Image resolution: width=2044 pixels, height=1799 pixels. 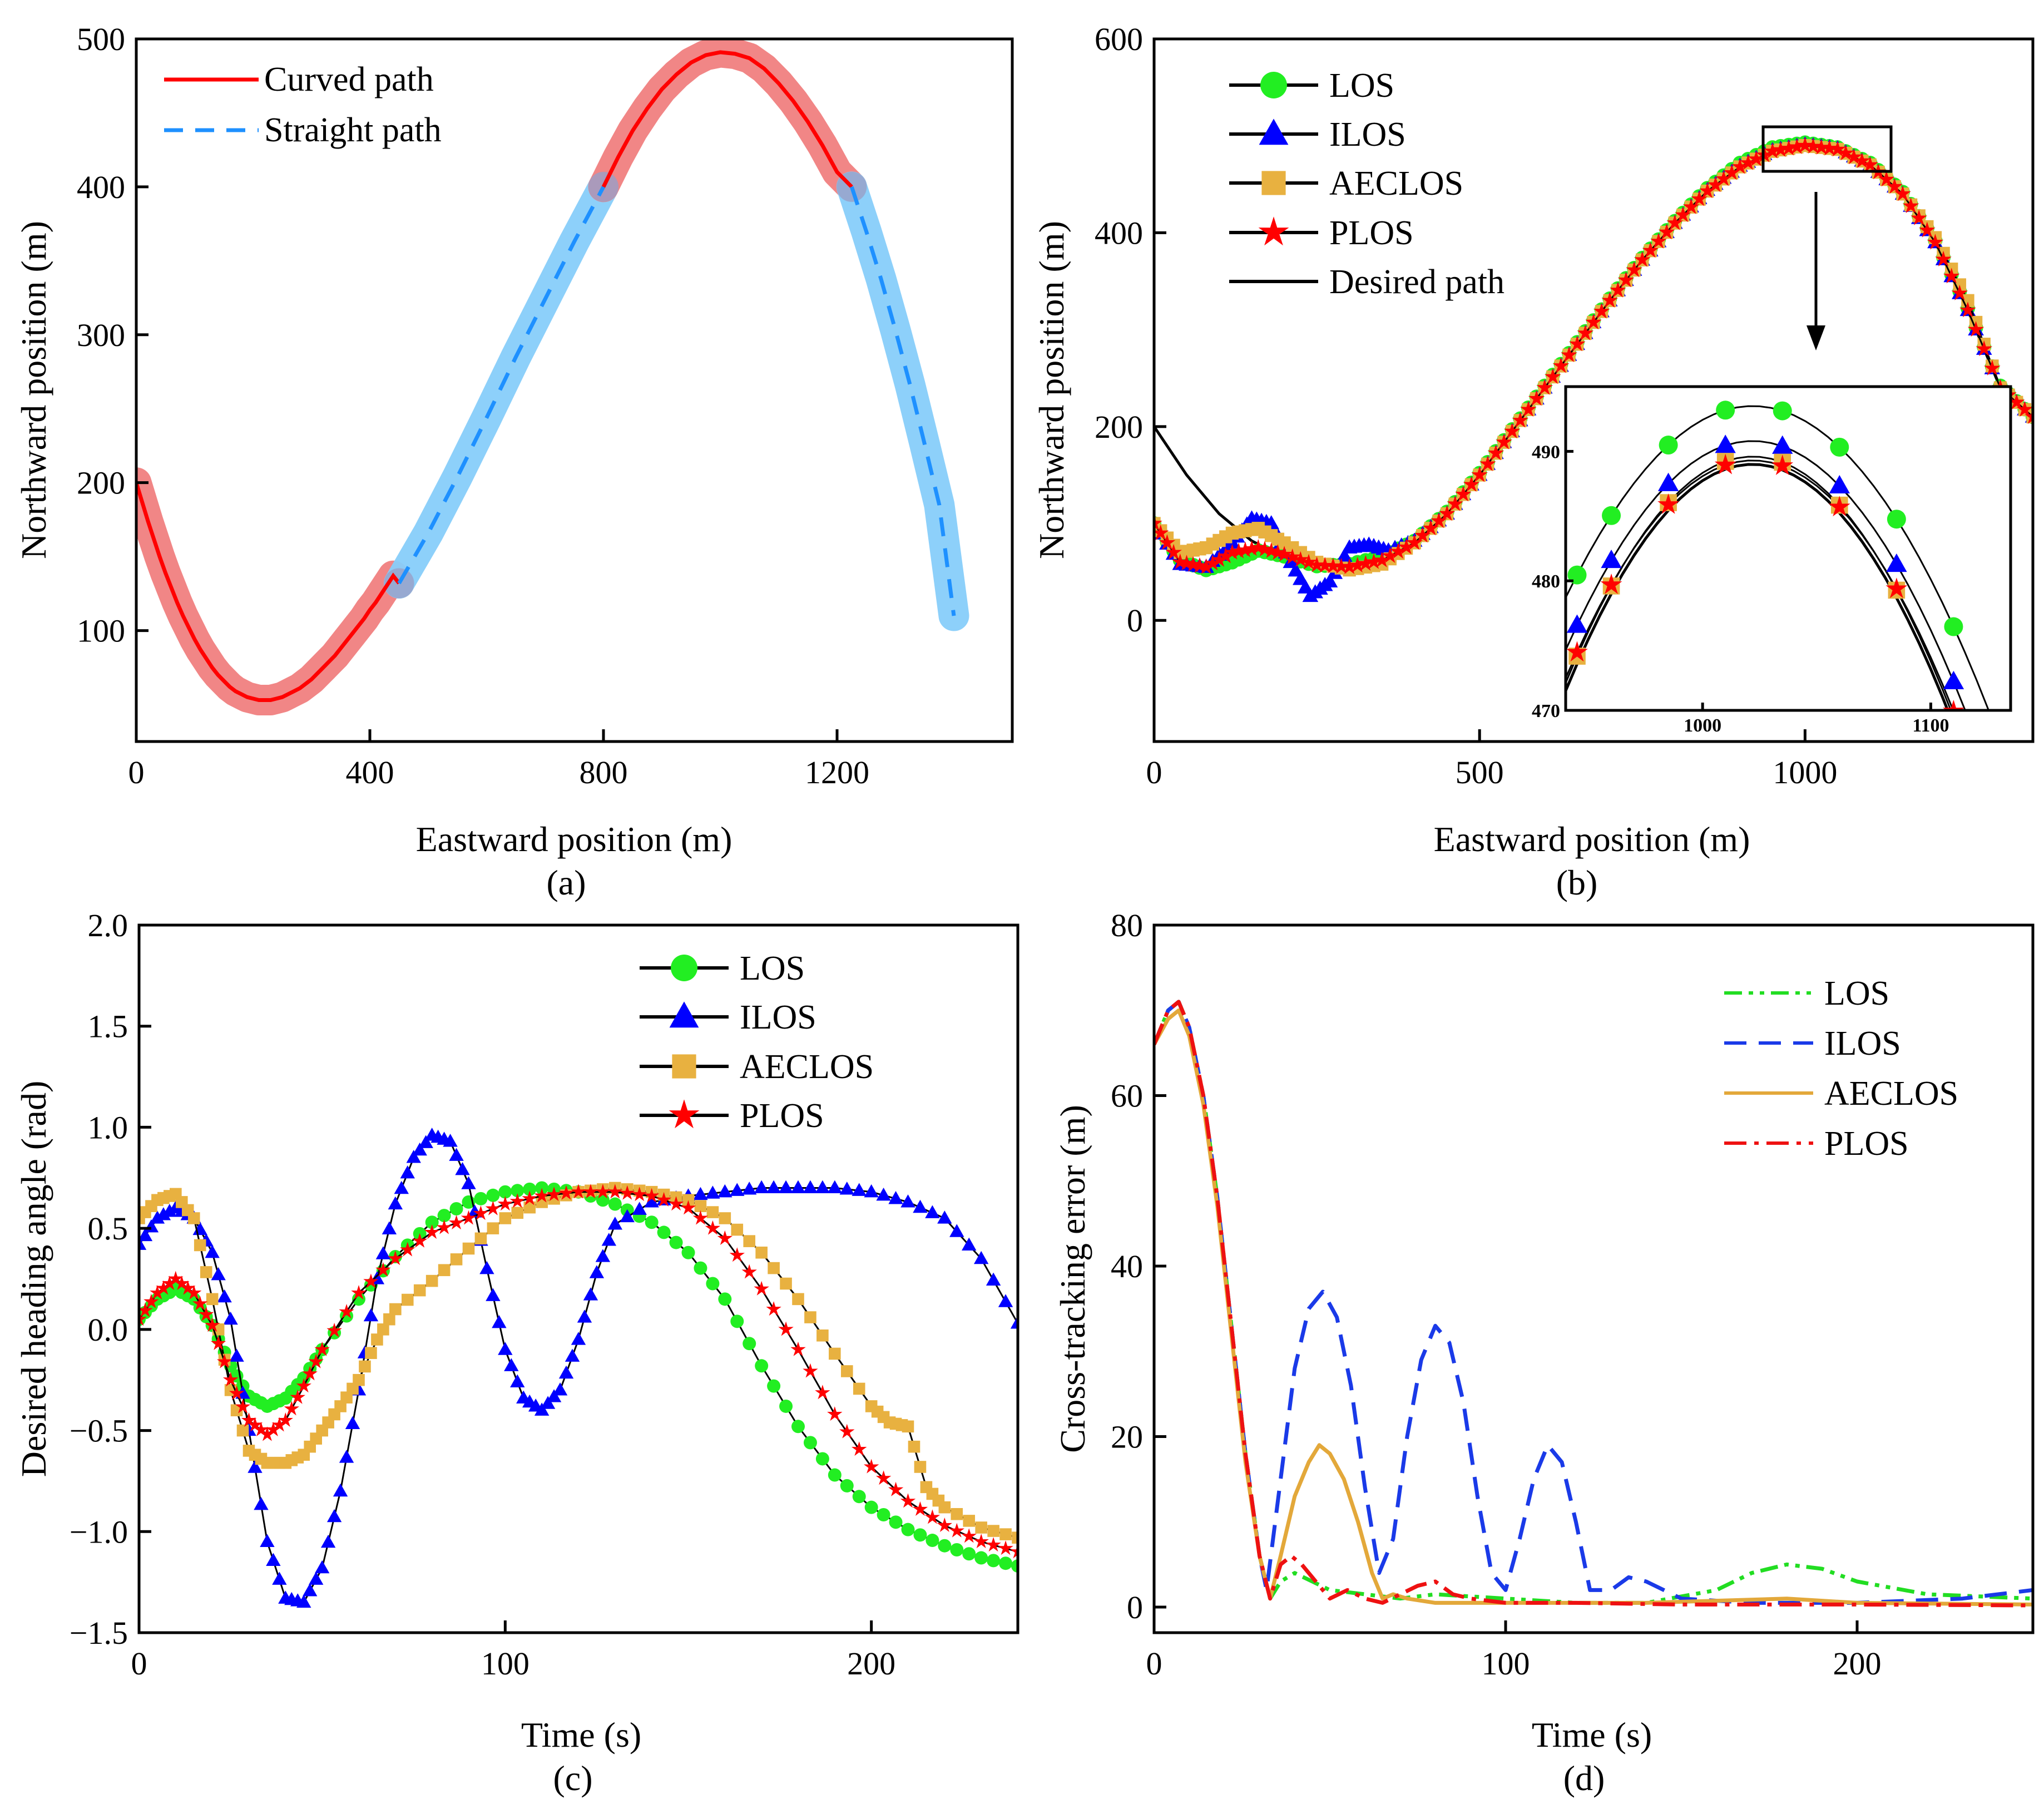 I want to click on y-tick-label: 80, so click(x=1127, y=925).